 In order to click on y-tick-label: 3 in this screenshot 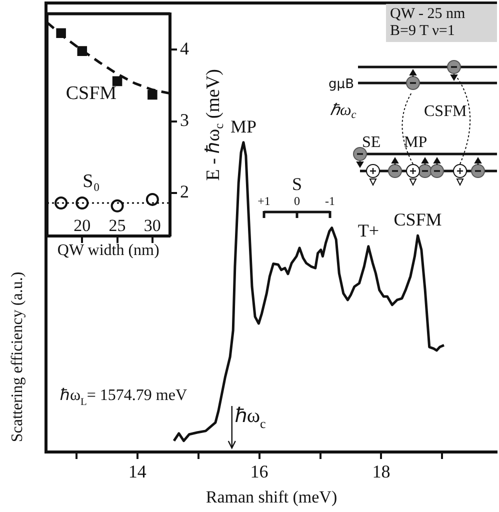, I will do `click(184, 120)`.